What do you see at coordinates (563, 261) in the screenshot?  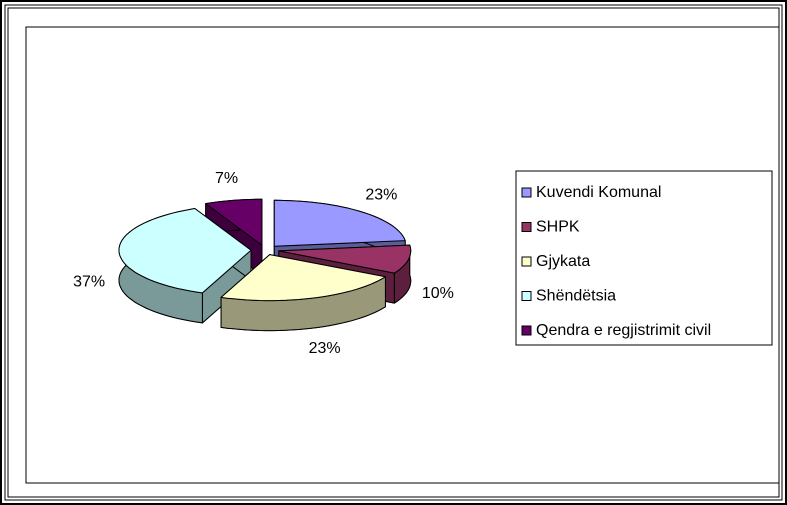 I see `legend-label: Gjykata` at bounding box center [563, 261].